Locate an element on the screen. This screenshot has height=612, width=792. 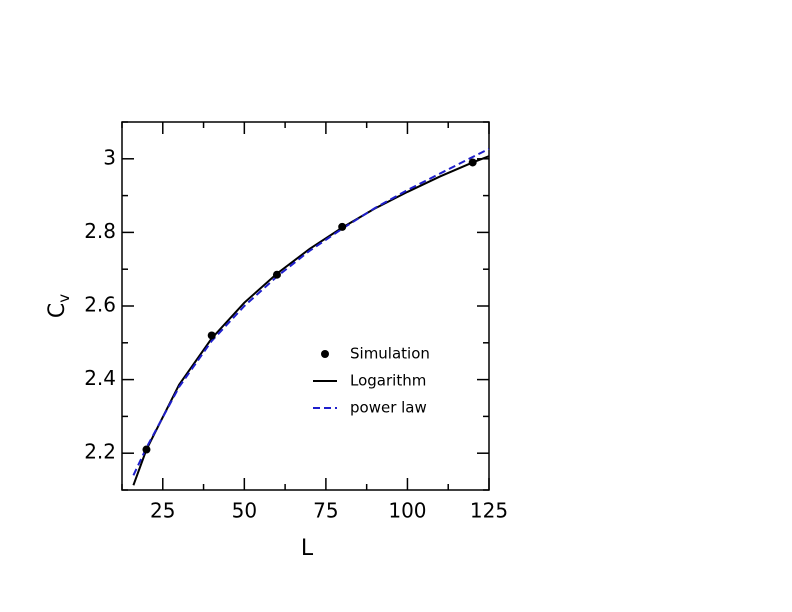
y-axis-label: Cv is located at coordinates (59, 306).